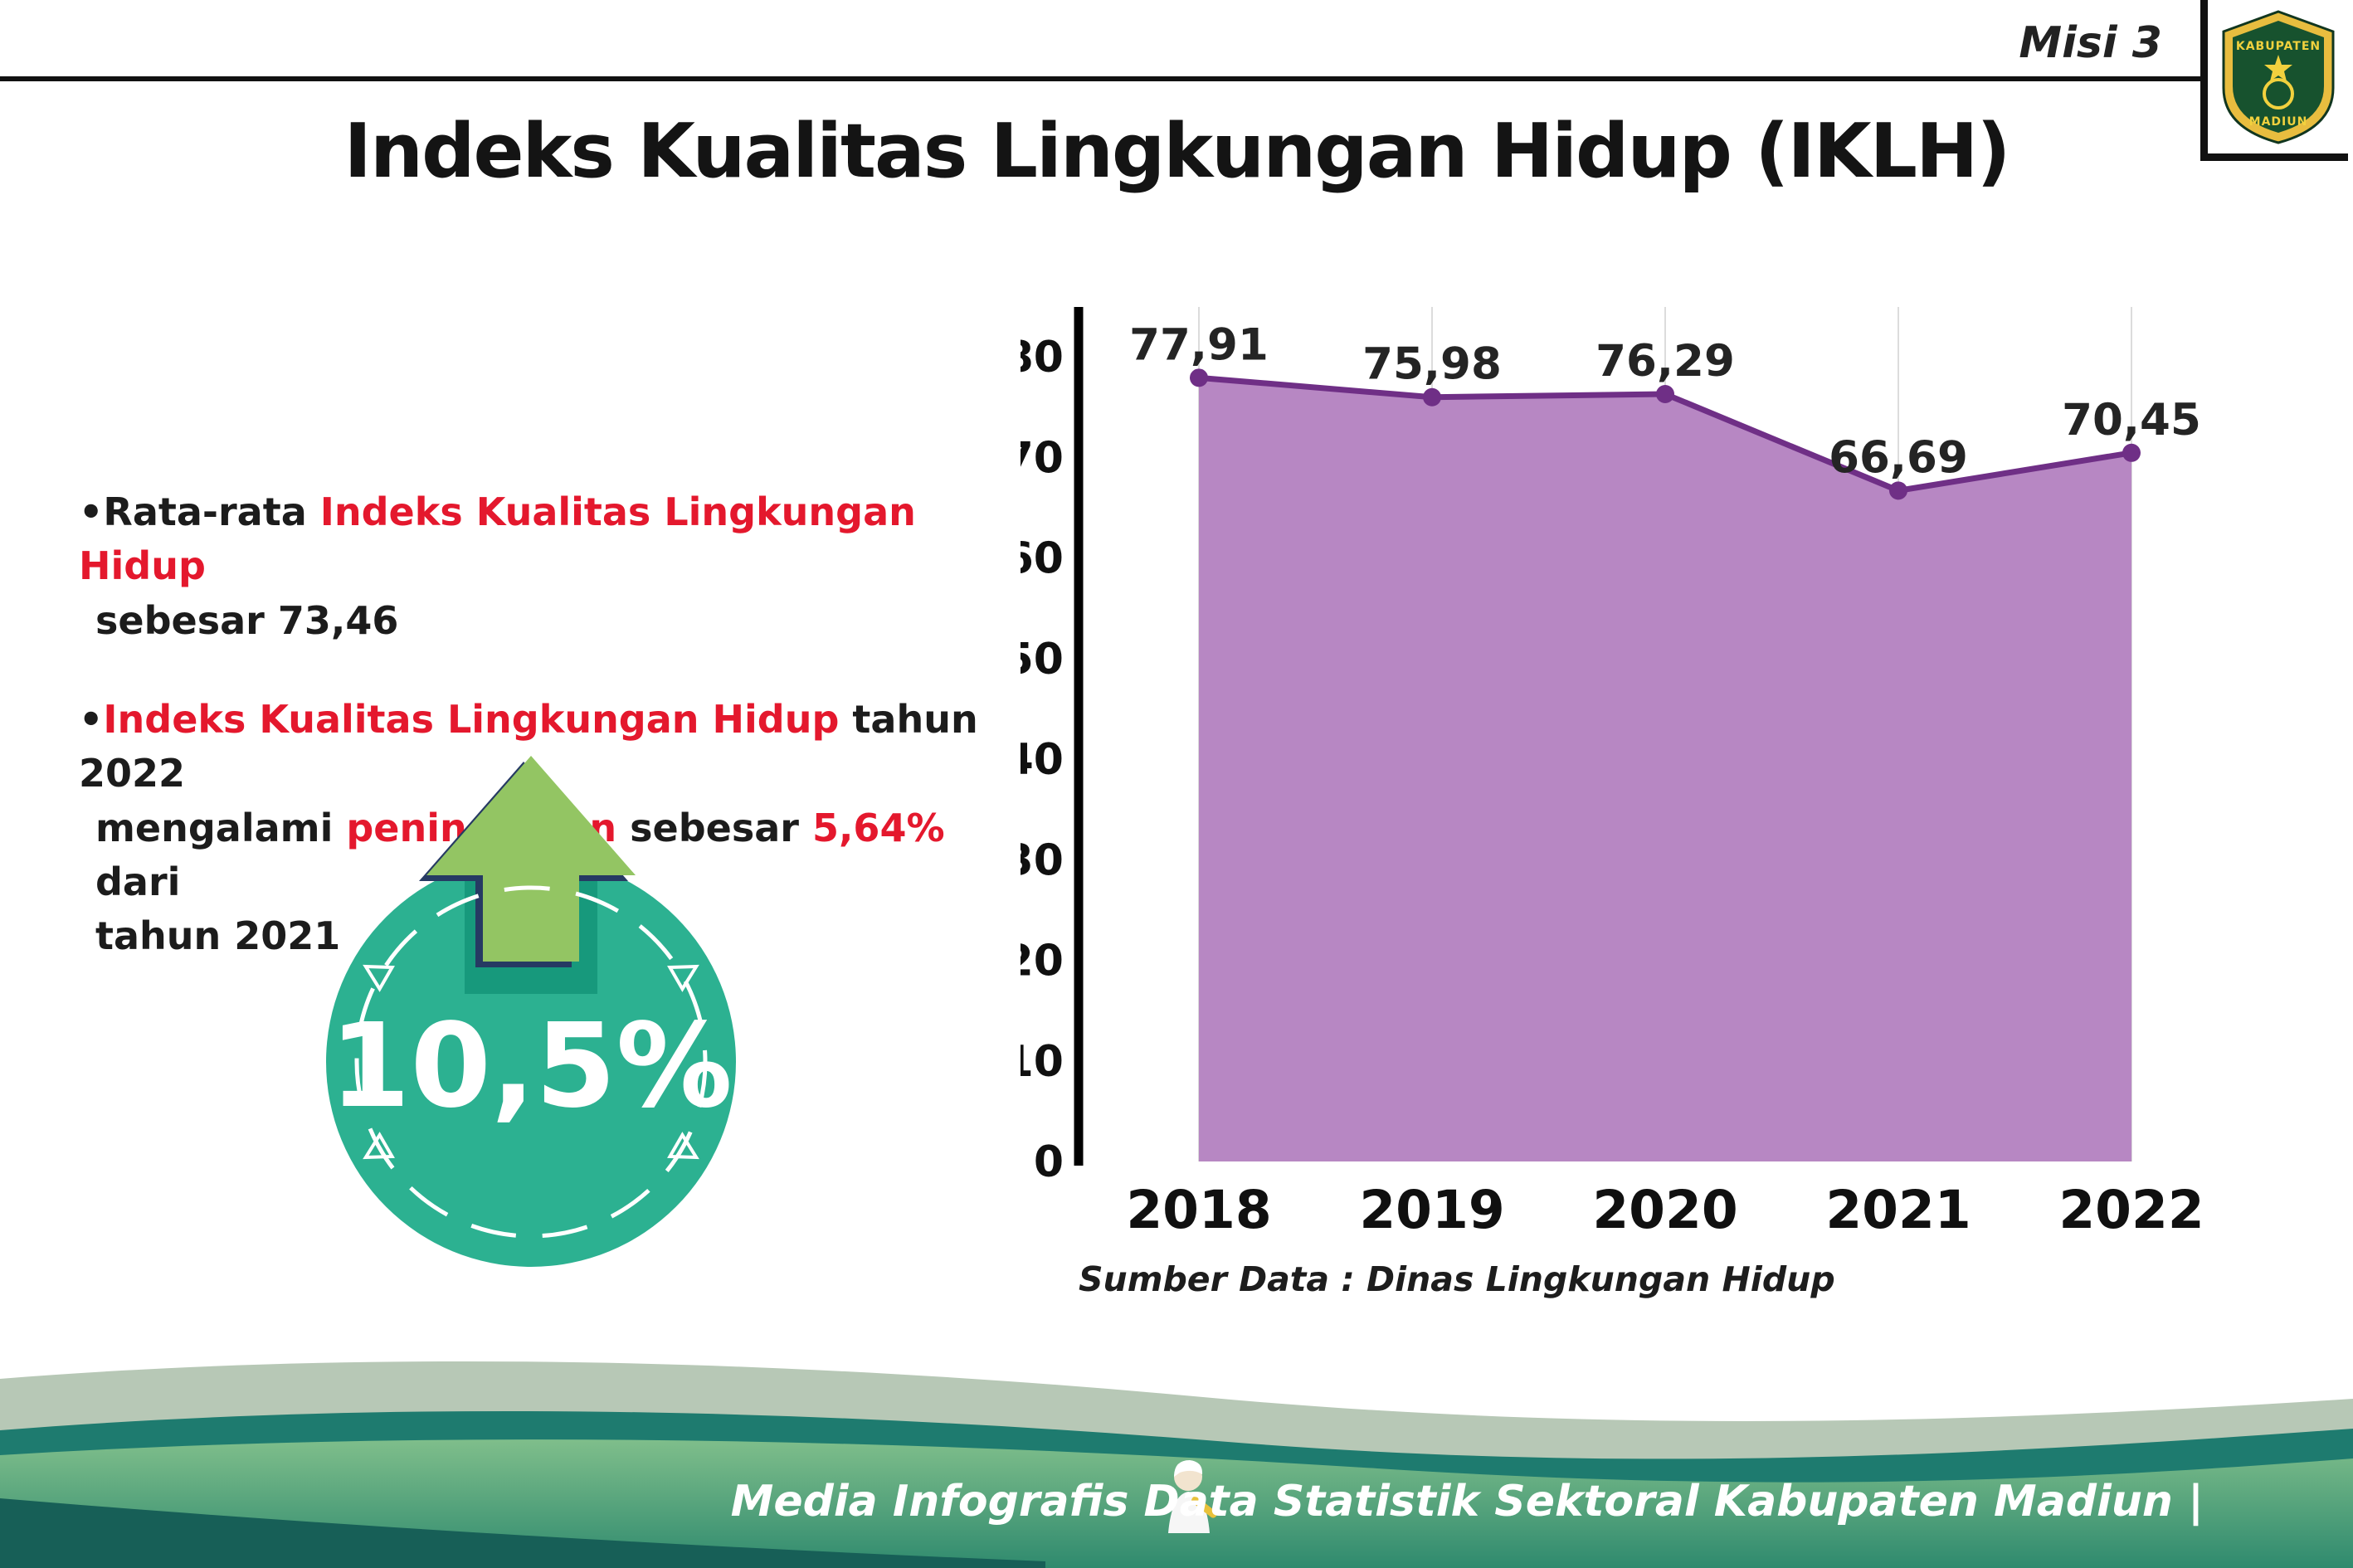 The width and height of the screenshot is (2353, 1568). What do you see at coordinates (878, 827) in the screenshot?
I see `bullet2-highlight3: 5,64%` at bounding box center [878, 827].